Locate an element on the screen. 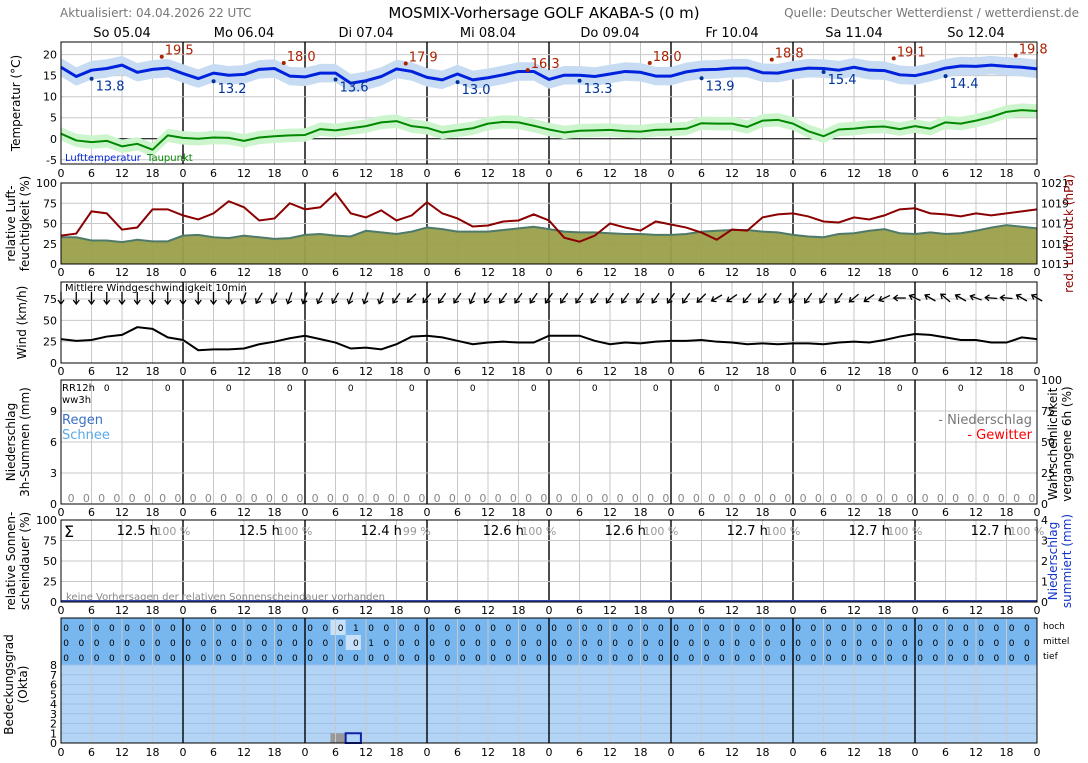  psum-y2tick: 1 is located at coordinates (1044, 582).